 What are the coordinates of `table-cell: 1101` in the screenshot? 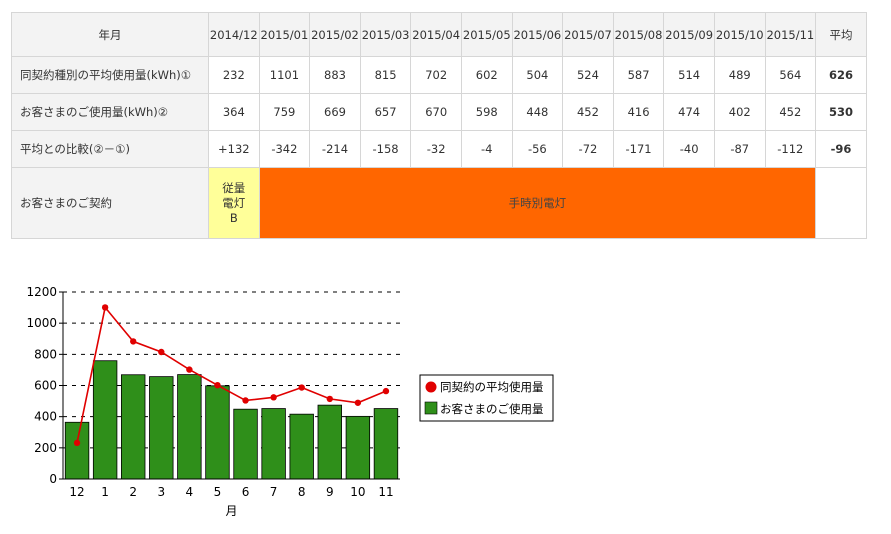 It's located at (284, 75).